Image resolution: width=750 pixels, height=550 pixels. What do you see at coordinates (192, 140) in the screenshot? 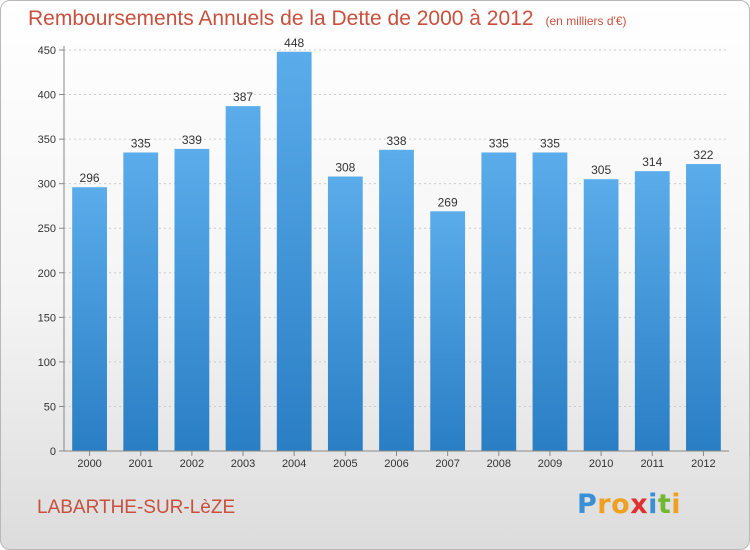
I see `value-label: 339` at bounding box center [192, 140].